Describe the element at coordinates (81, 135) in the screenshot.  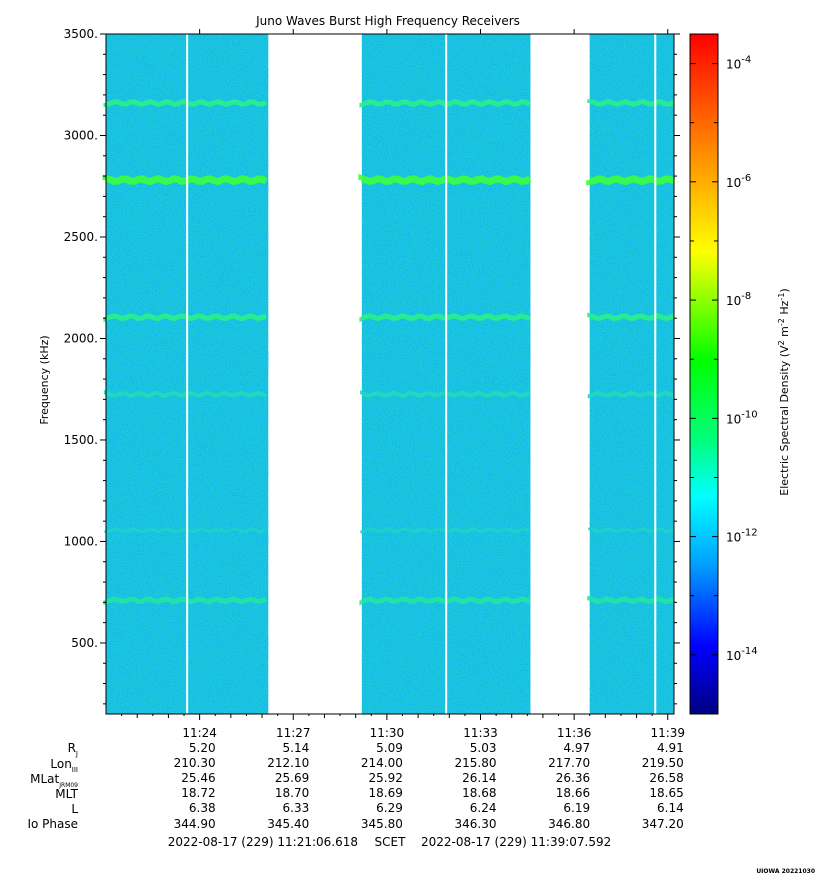
I see `y-tick-label: 3000.` at that location.